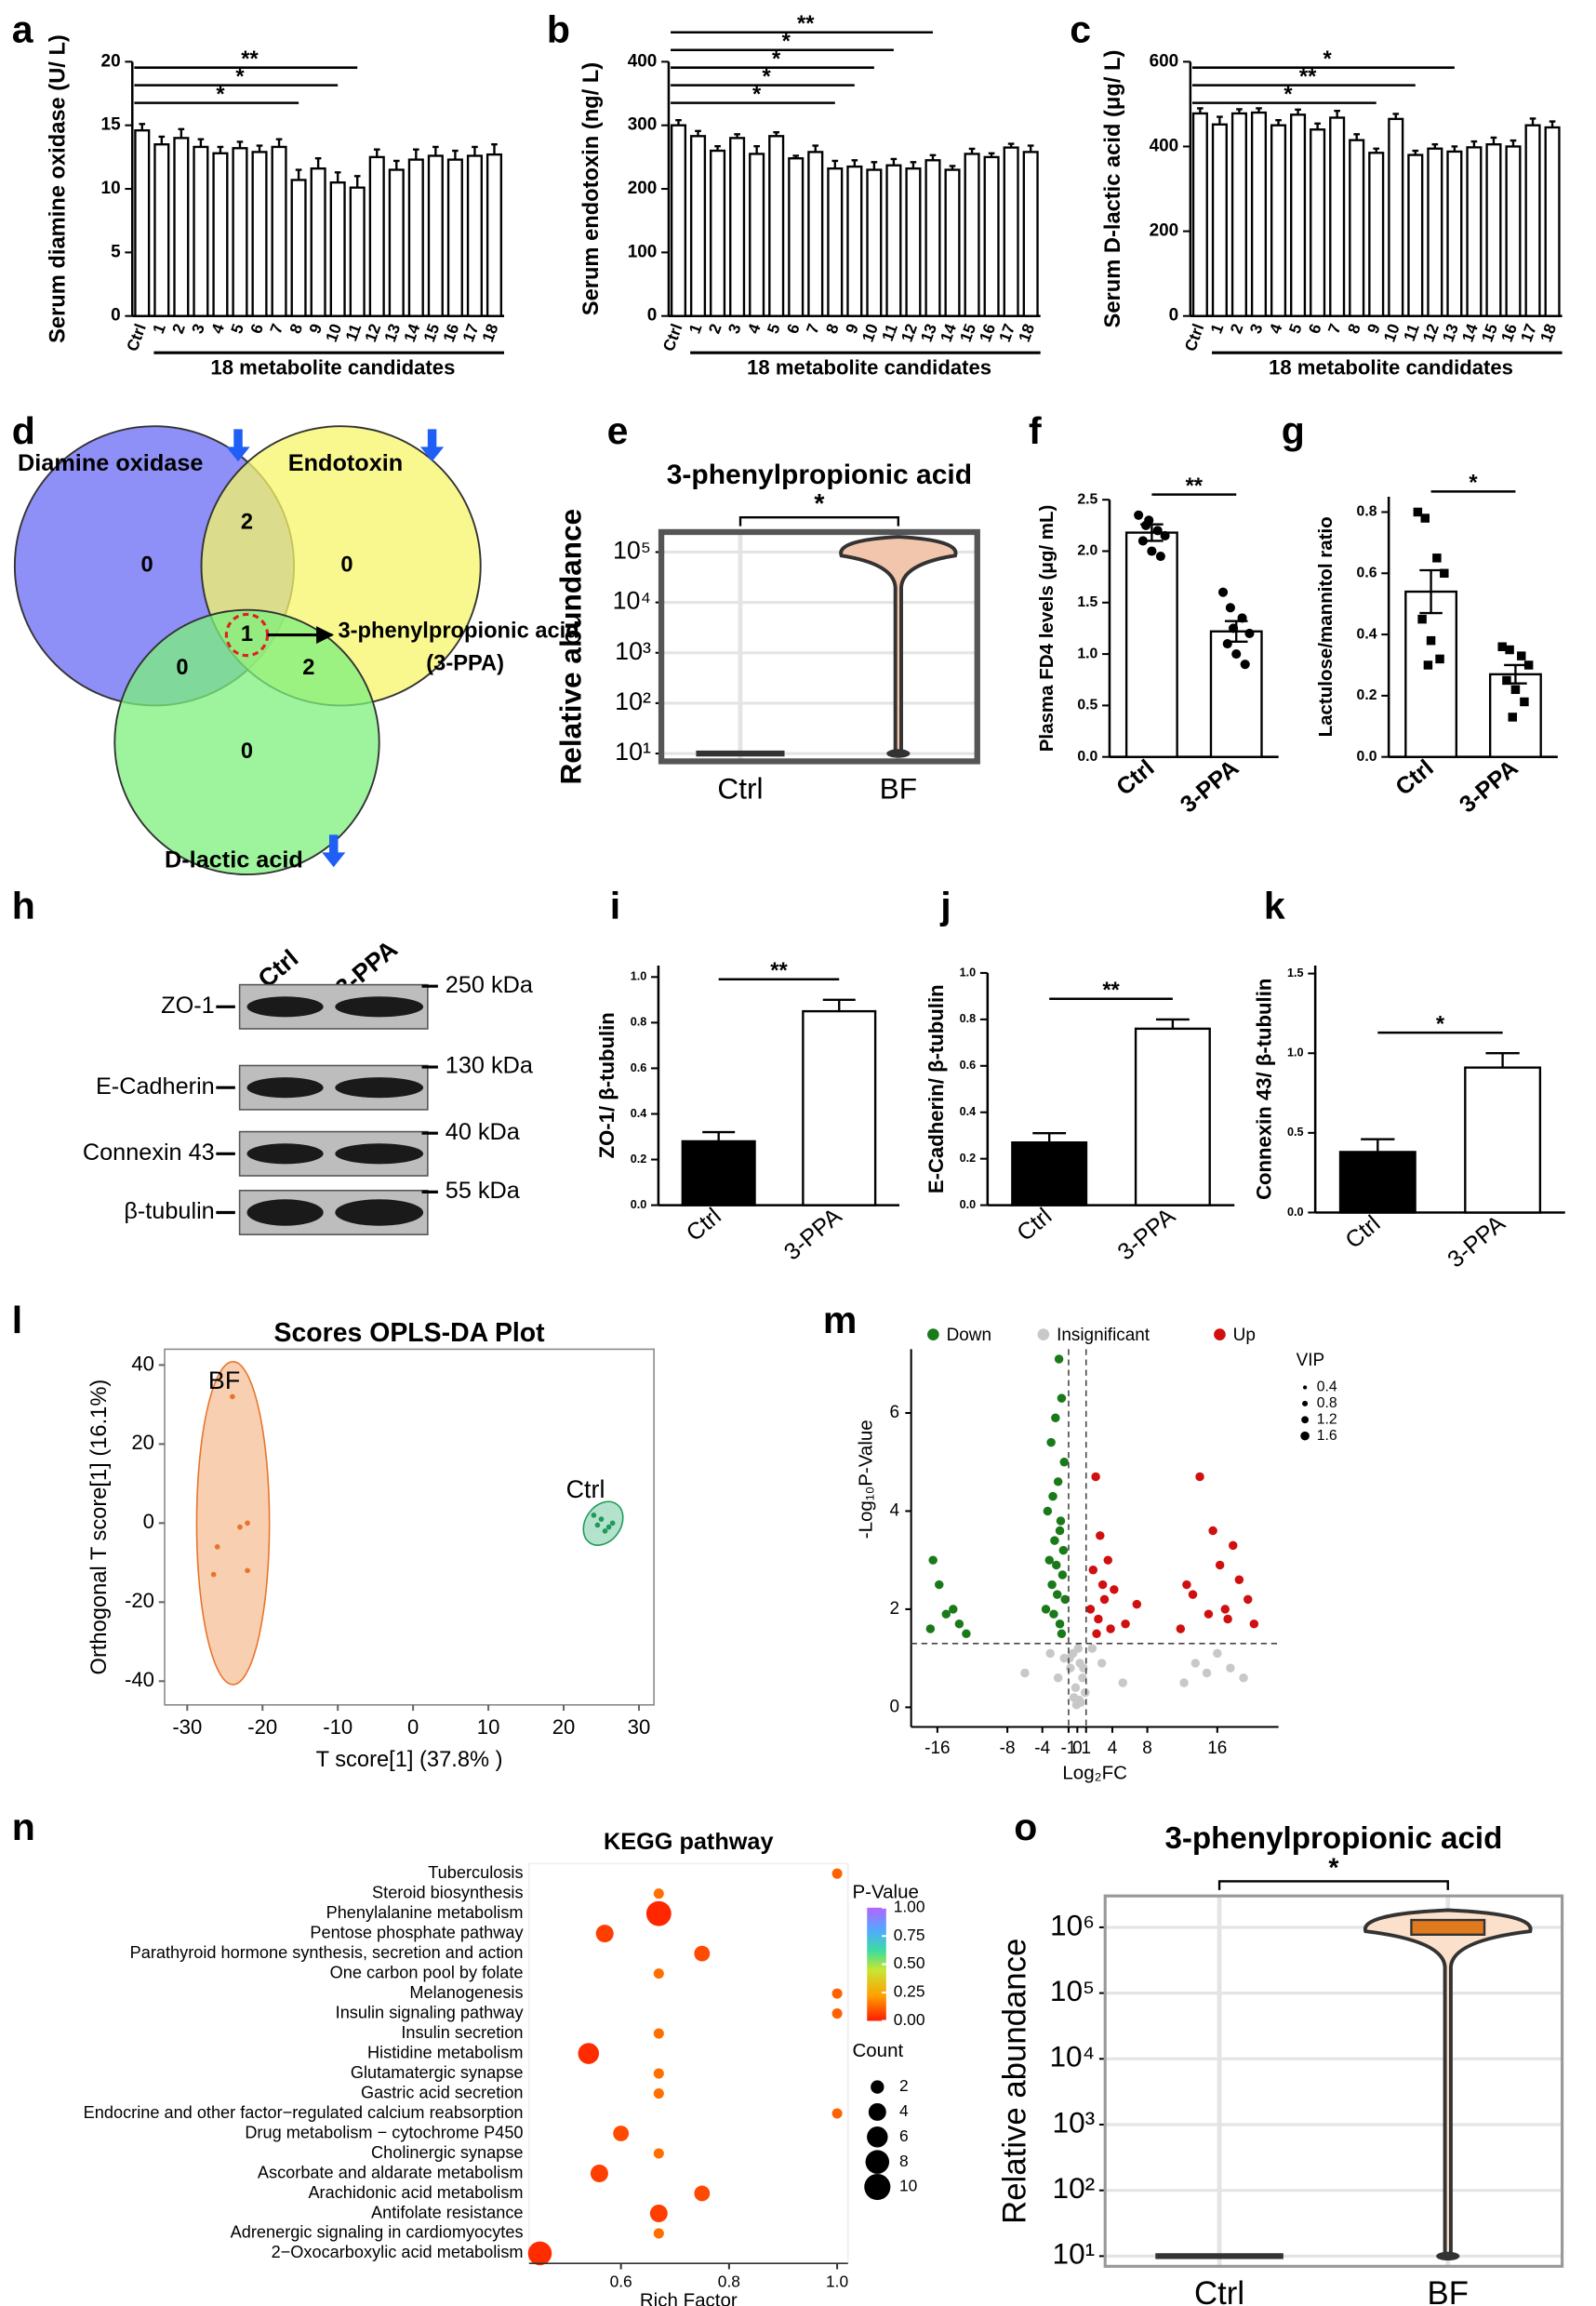 The height and width of the screenshot is (2306, 1596). Describe the element at coordinates (438, 2072) in the screenshot. I see `y-tick-label: Glutamatergic synapse` at that location.